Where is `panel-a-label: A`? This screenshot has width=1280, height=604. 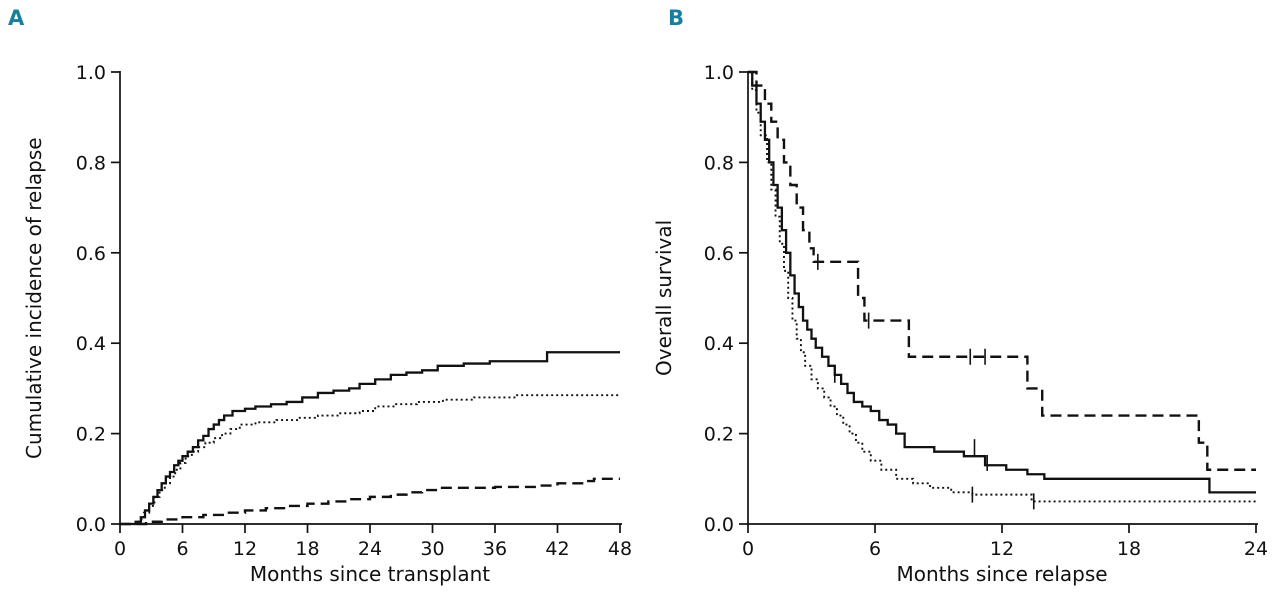
panel-a-label: A is located at coordinates (16, 18).